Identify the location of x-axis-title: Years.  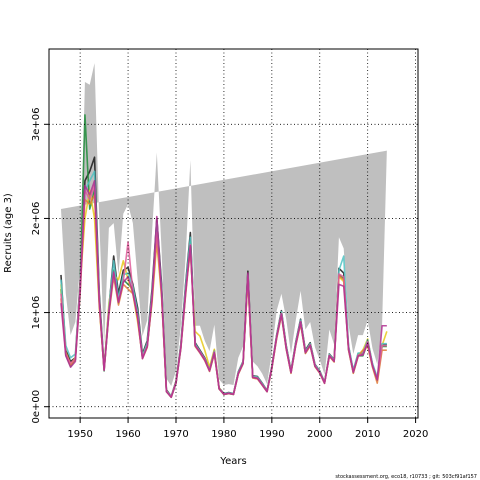
(232, 461).